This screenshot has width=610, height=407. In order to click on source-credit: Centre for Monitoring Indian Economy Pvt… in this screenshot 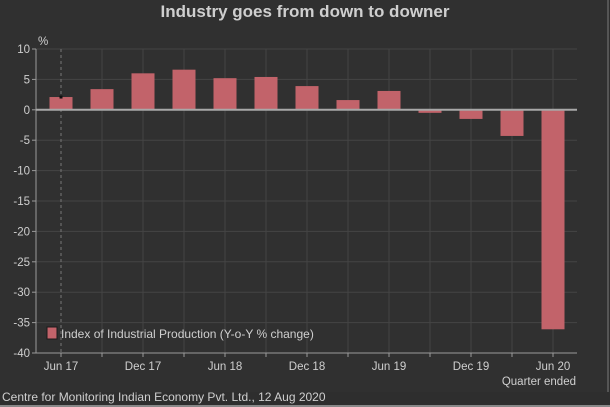, I will do `click(164, 397)`.